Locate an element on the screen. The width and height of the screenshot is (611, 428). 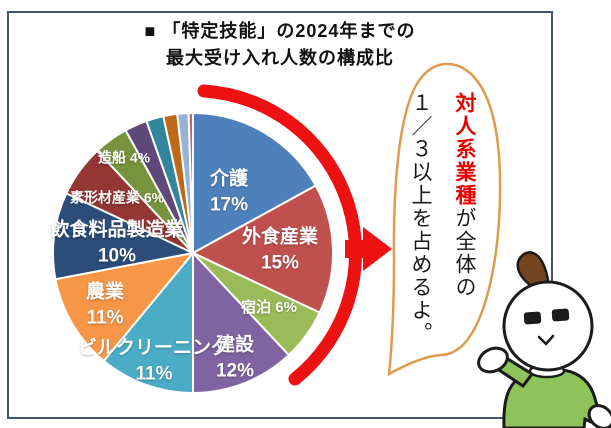
page-title: ■ 「特定技能」の2024年までの 最大受け入れ人数の構成比 is located at coordinates (280, 45).